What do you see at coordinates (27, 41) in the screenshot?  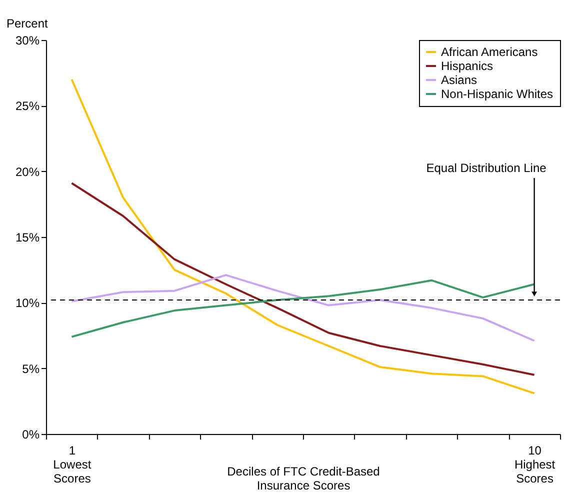 I see `y-tick-label: 30%` at bounding box center [27, 41].